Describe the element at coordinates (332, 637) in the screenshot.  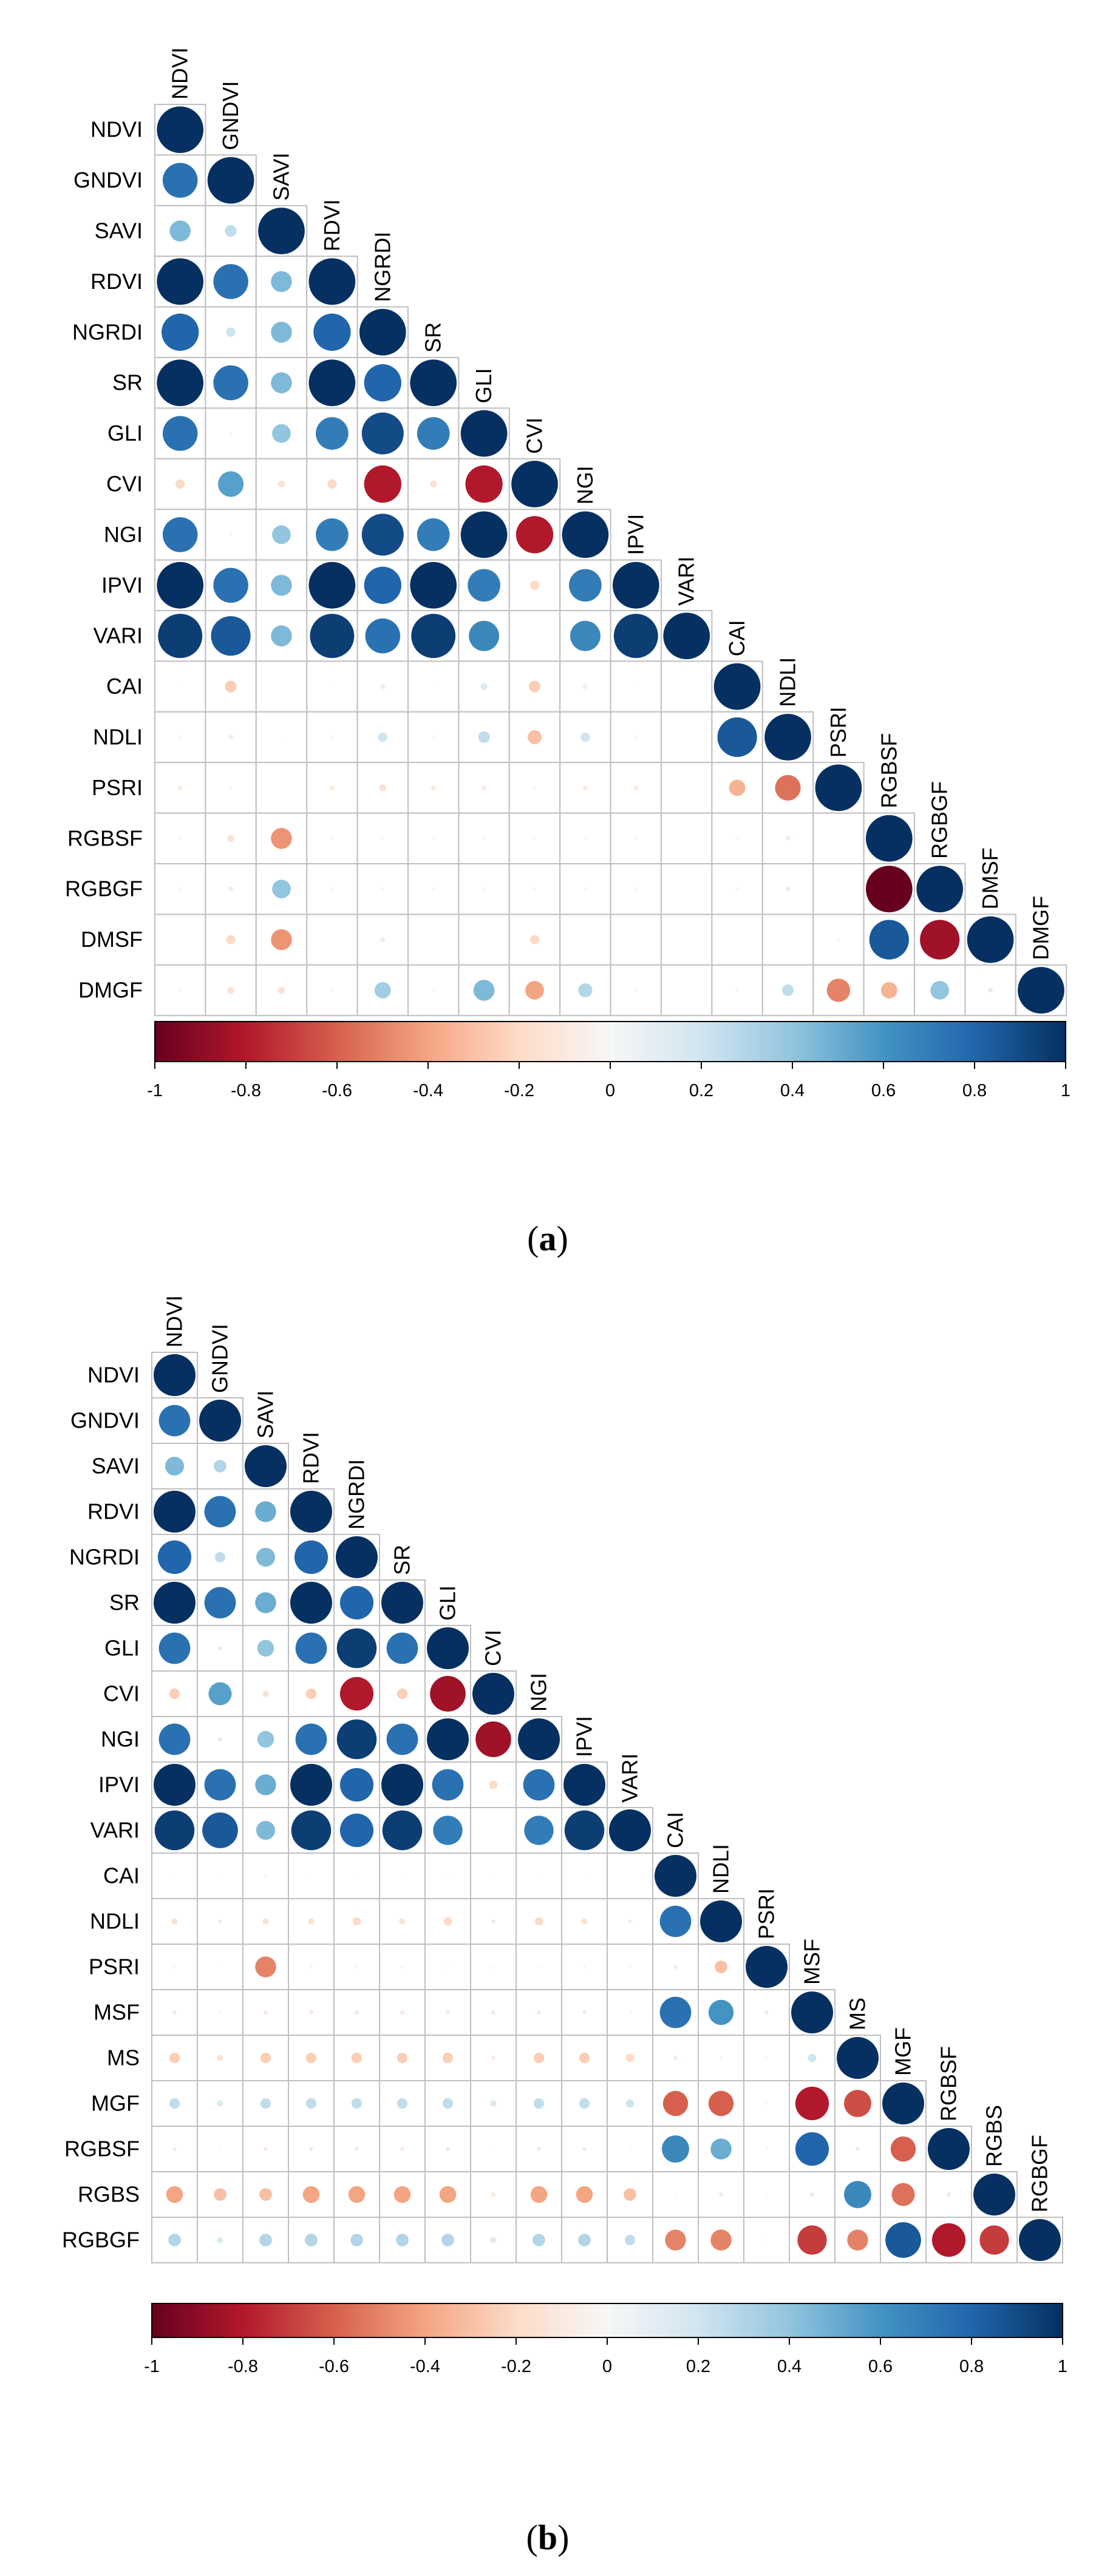
I see `corr-circle-vari-rdvi` at that location.